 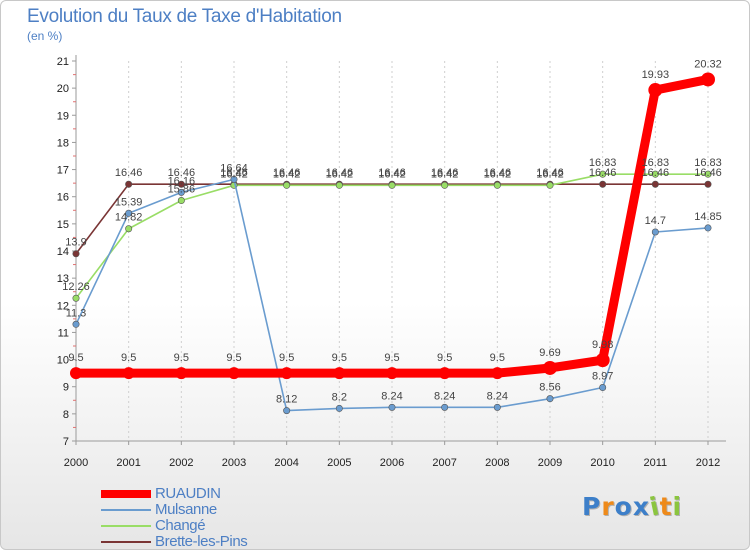 What do you see at coordinates (128, 373) in the screenshot?
I see `point-ruaudin-2001` at bounding box center [128, 373].